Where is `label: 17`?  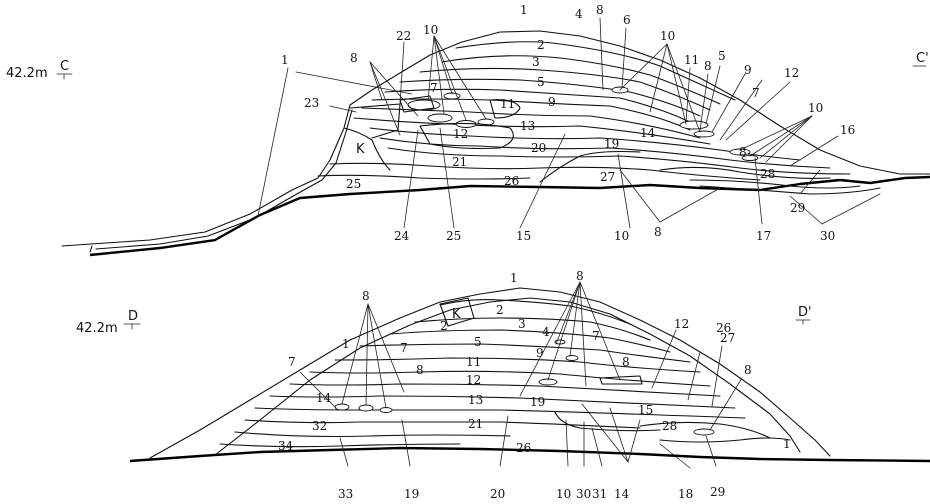
label: 17 is located at coordinates (763, 236).